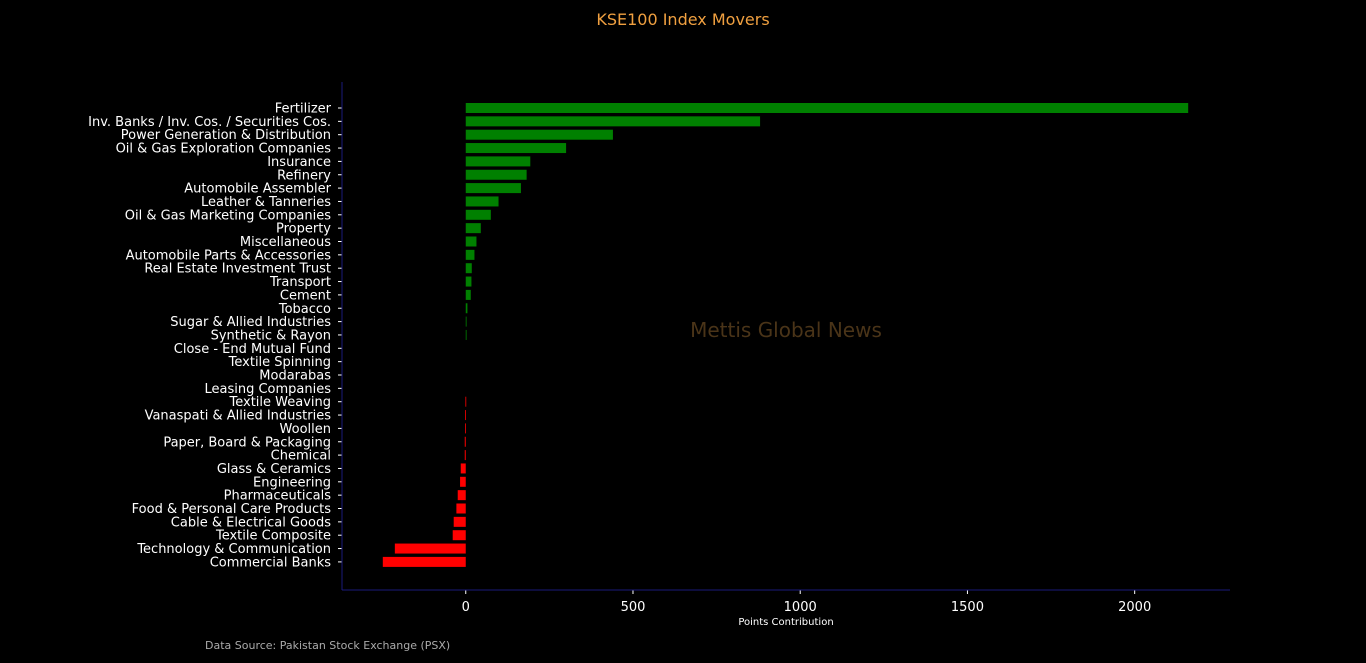 The height and width of the screenshot is (663, 1366). I want to click on bar-commercial-banks, so click(424, 561).